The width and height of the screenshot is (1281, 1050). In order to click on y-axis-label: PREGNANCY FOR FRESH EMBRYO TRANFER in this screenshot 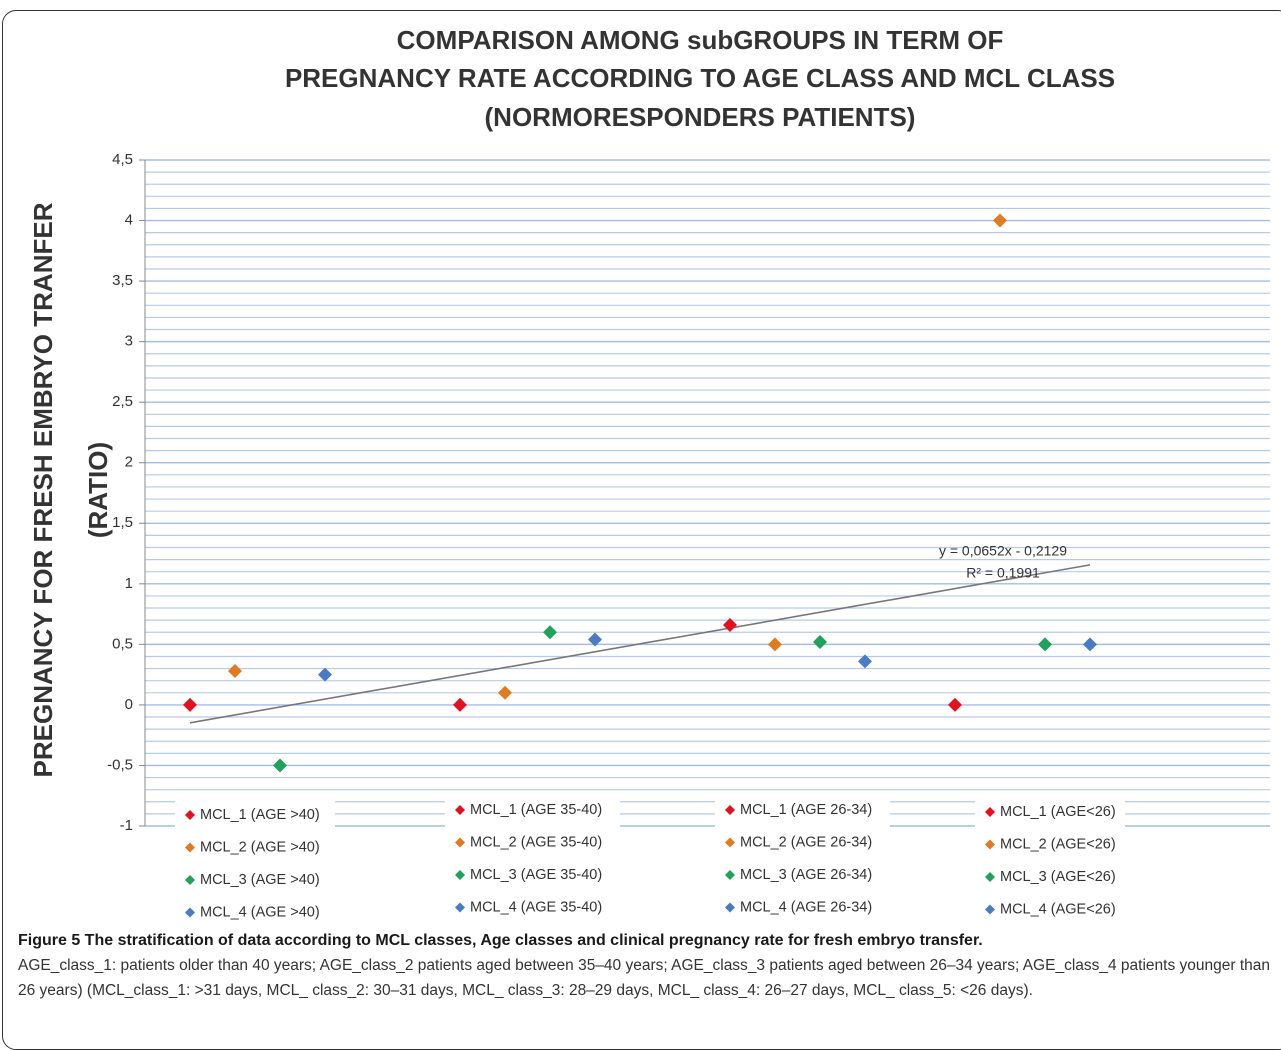, I will do `click(43, 489)`.